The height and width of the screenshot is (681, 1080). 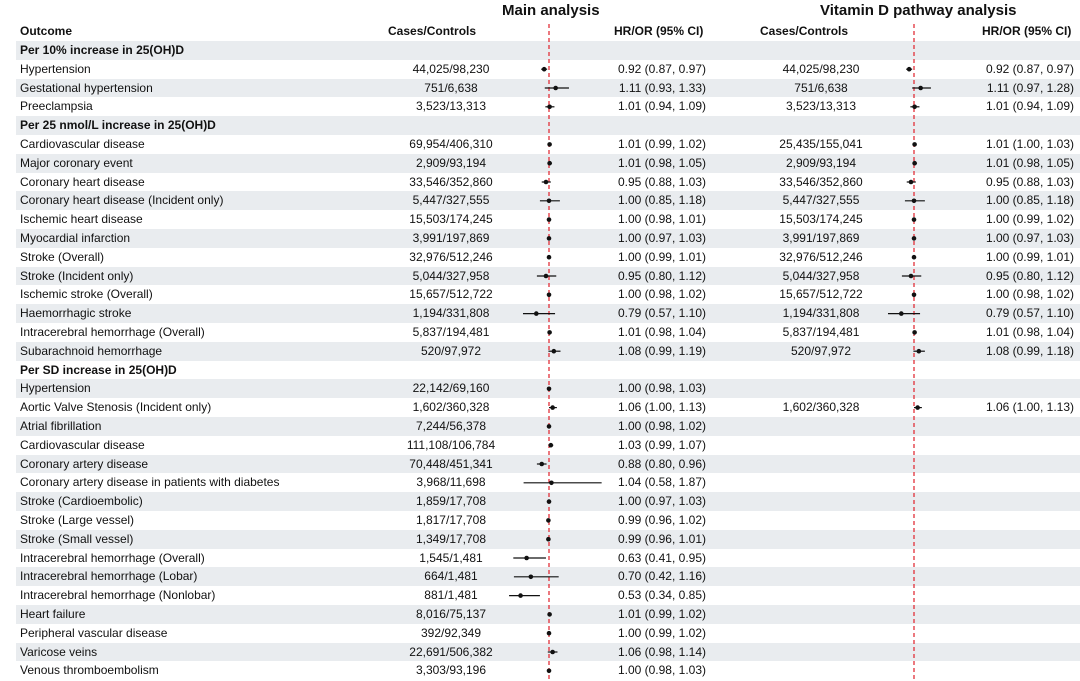 What do you see at coordinates (122, 200) in the screenshot?
I see `outcome-label: Coronary heart disease (Incident only)` at bounding box center [122, 200].